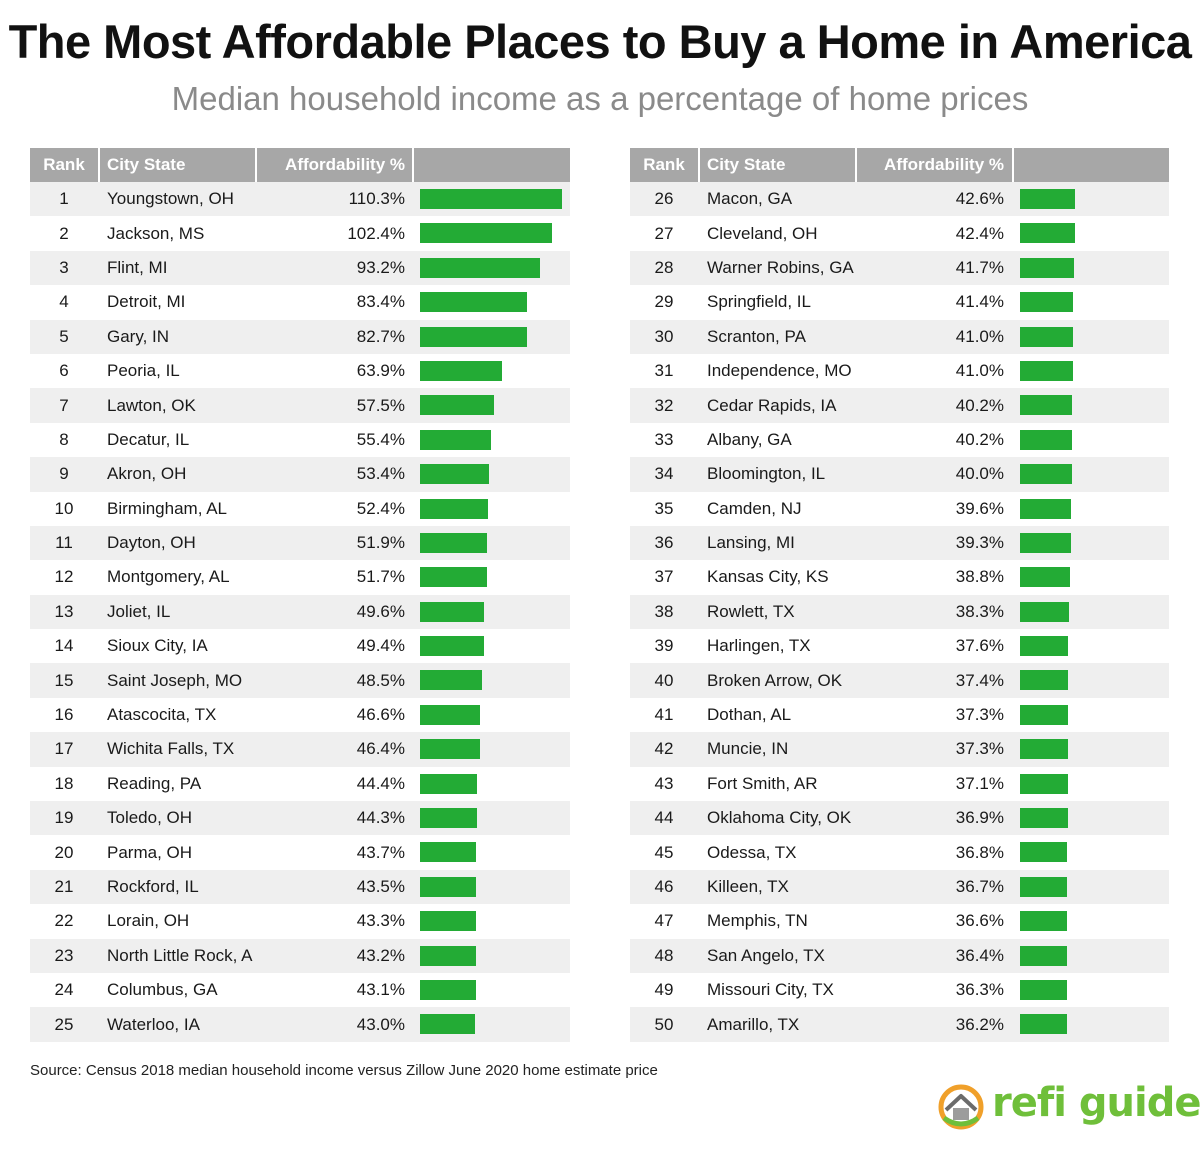 The width and height of the screenshot is (1200, 1168). What do you see at coordinates (380, 749) in the screenshot?
I see `affordability-label: 46.4%` at bounding box center [380, 749].